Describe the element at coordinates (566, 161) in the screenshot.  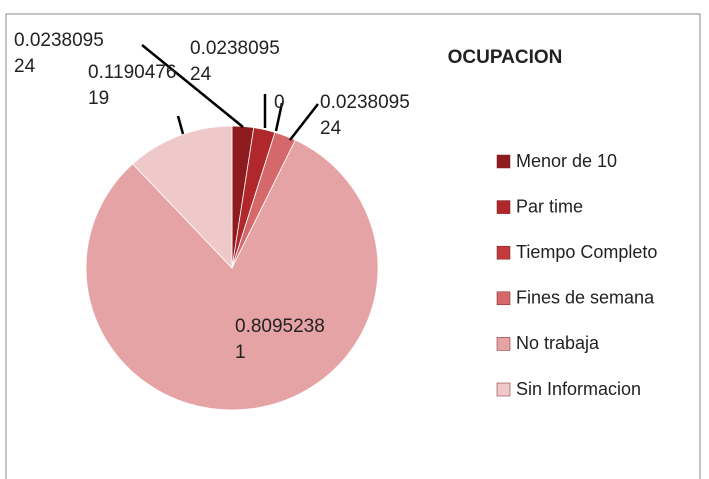
I see `legend-label: Menor de 10` at that location.